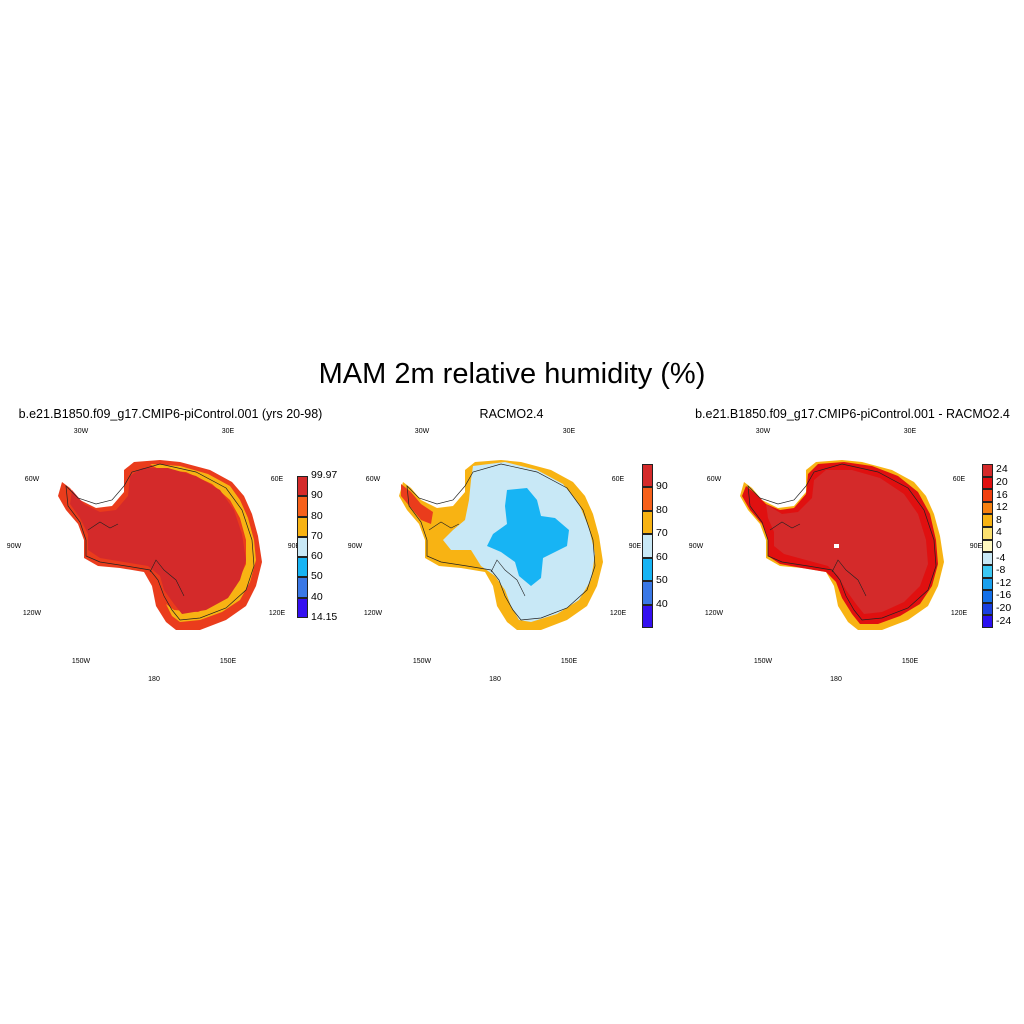  Describe the element at coordinates (1004, 608) in the screenshot. I see `colorbar-label: -20` at that location.